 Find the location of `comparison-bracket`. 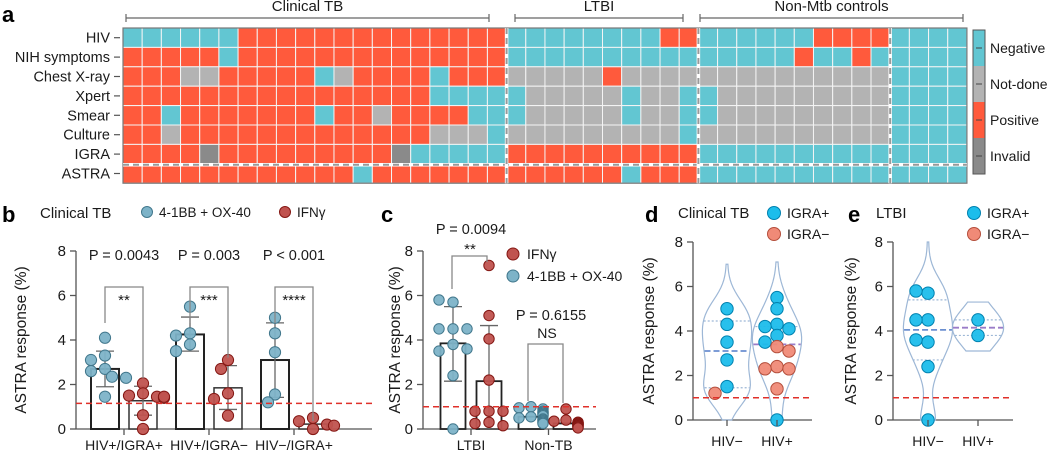

comparison-bracket is located at coordinates (124, 332).